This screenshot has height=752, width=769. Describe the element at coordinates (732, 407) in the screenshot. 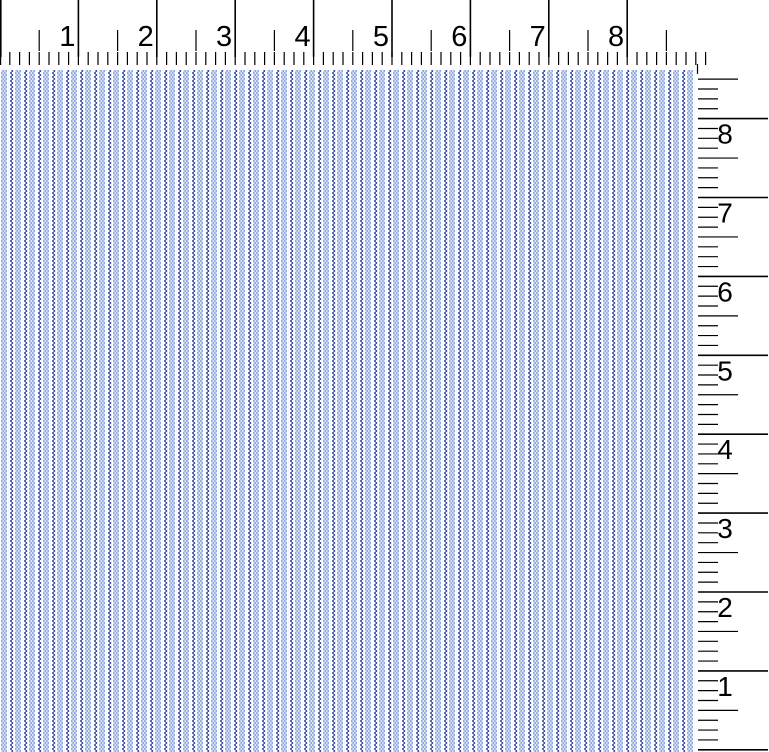

I see `right-ruler: 8 7 6 5 4 3 2 1` at that location.